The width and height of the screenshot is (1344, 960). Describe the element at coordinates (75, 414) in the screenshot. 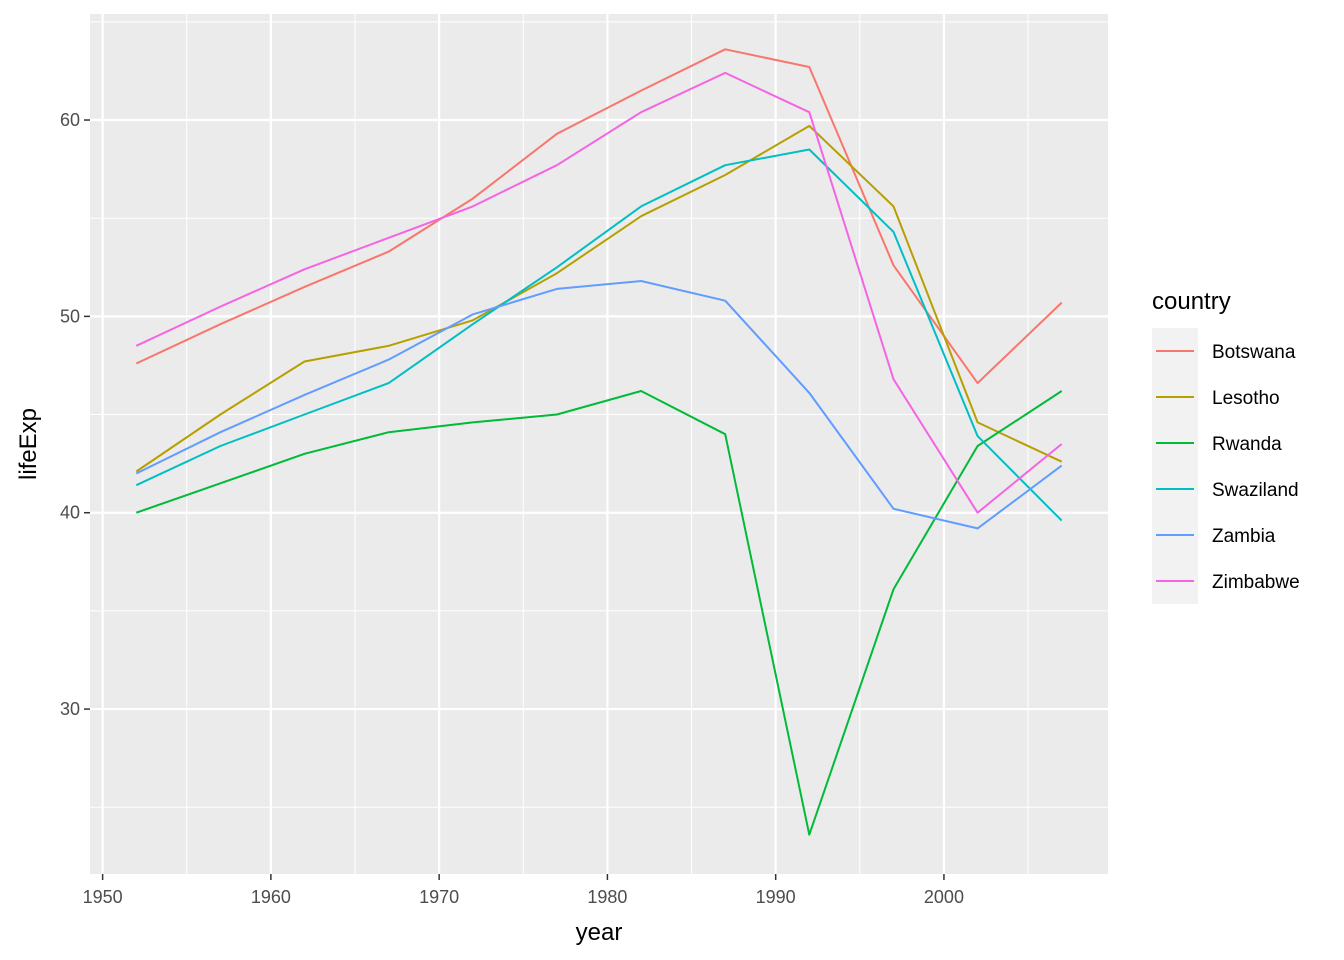

I see `y-axis: 30 40 50 60` at that location.